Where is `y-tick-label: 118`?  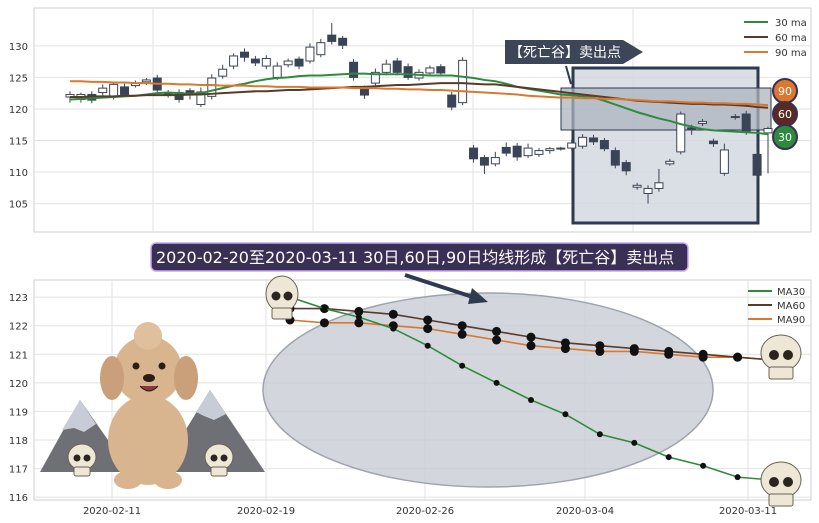 y-tick-label: 118 is located at coordinates (18, 441).